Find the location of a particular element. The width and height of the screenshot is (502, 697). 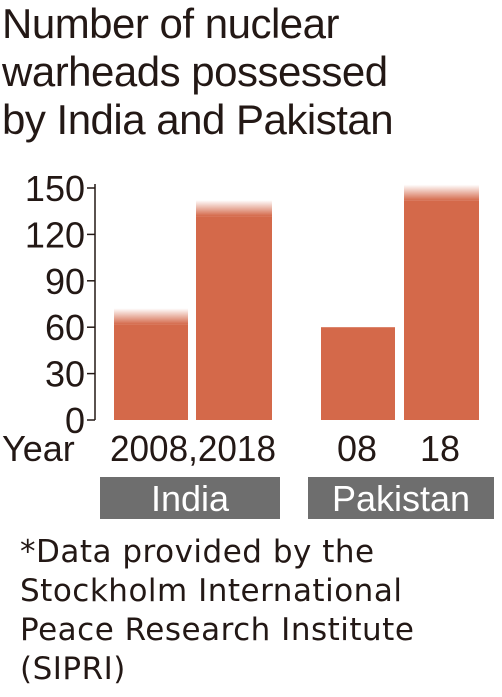

y-tick-label: 30 is located at coordinates (65, 374).